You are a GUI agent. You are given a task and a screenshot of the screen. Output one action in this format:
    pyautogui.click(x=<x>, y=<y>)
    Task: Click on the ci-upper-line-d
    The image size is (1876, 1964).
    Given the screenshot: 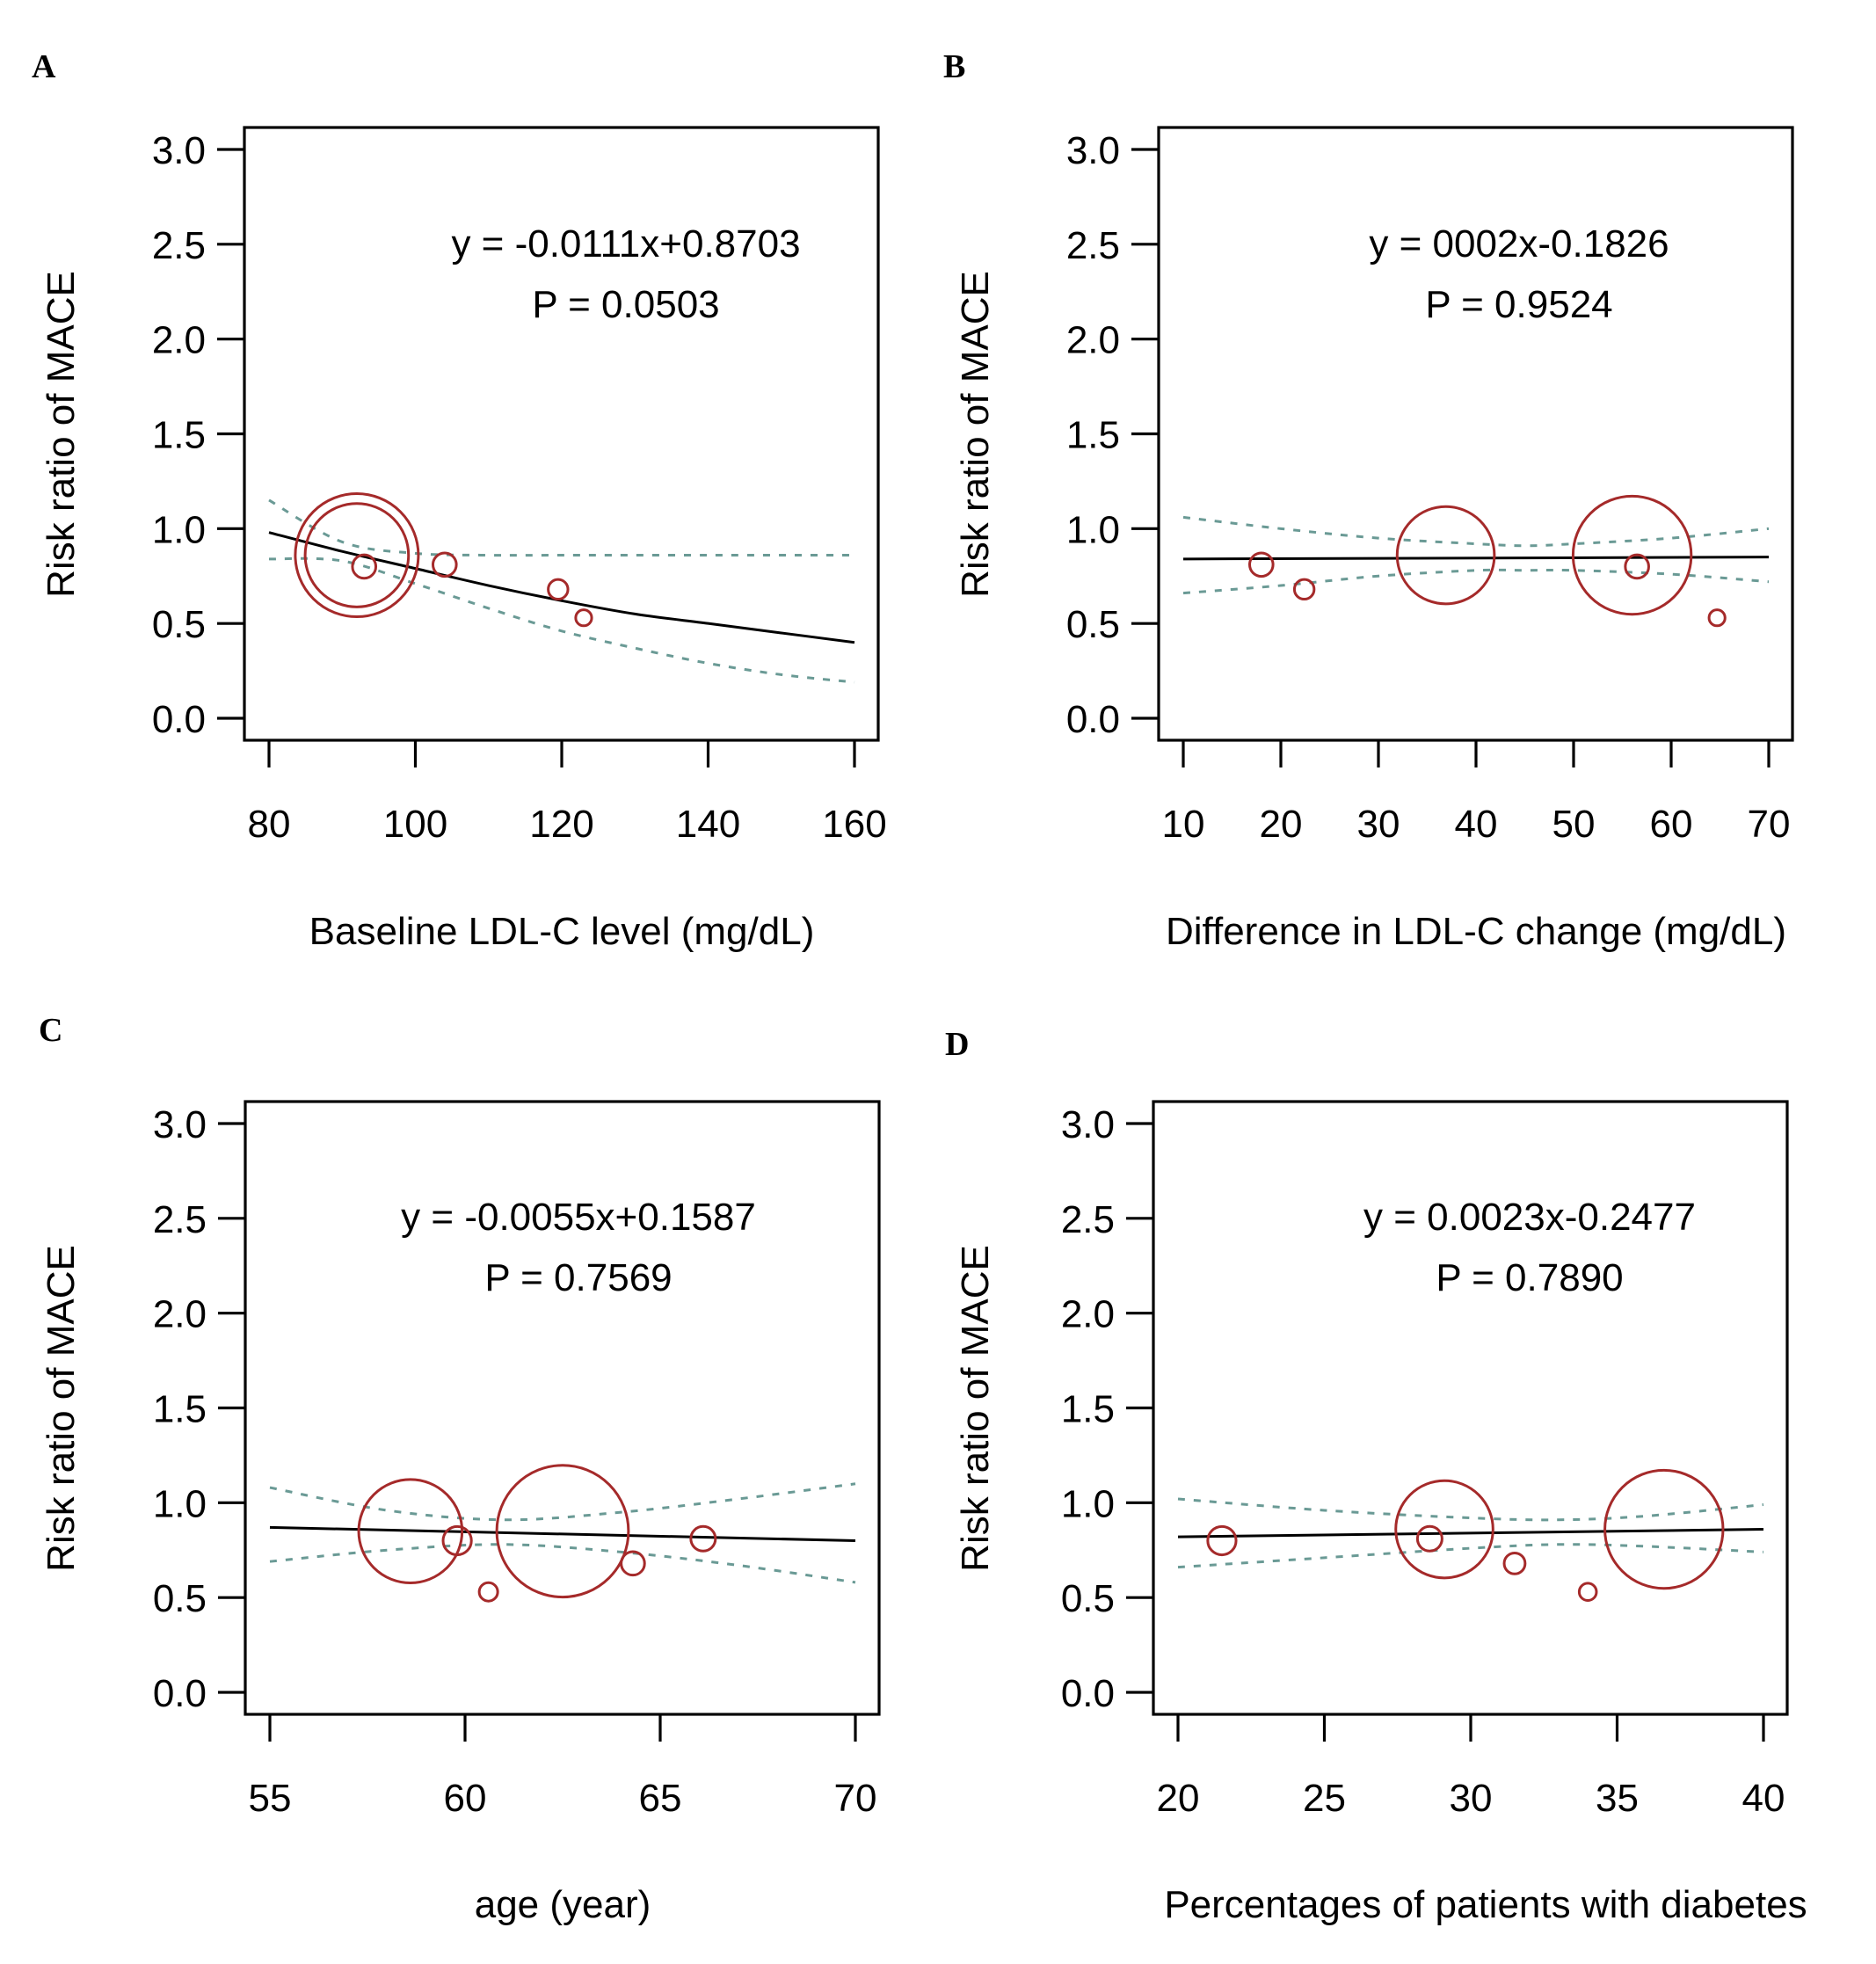 What is the action you would take?
    pyautogui.click(x=1470, y=1509)
    